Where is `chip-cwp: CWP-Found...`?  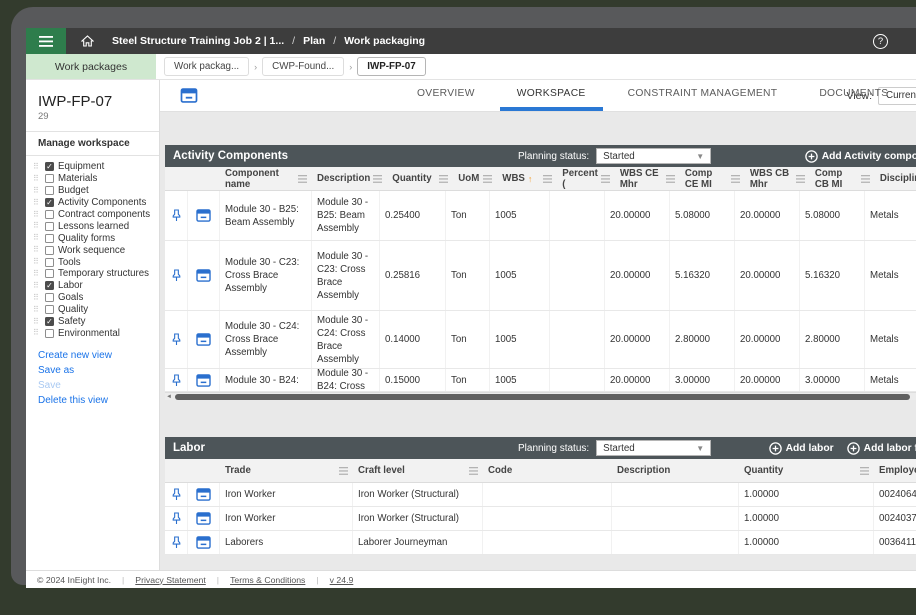
chip-cwp: CWP-Found... is located at coordinates (303, 66).